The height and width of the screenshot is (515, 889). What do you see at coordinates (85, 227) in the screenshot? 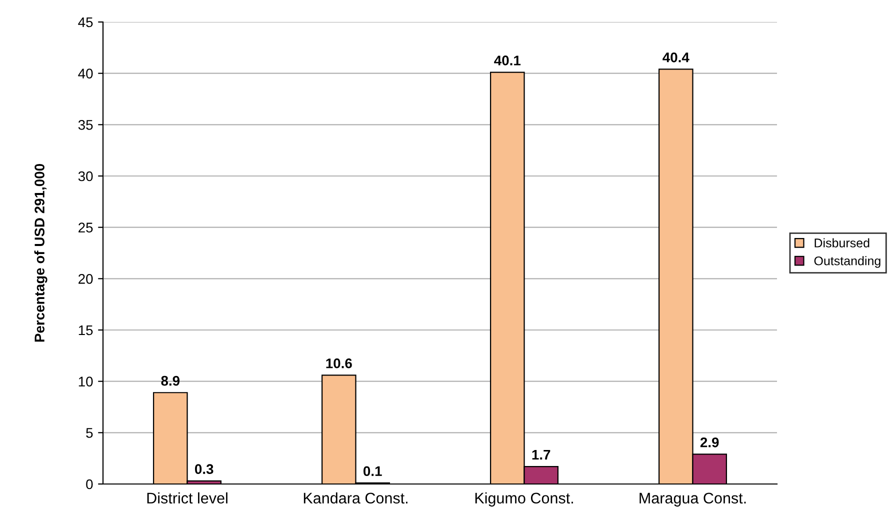
I see `y-tick-label: 25` at bounding box center [85, 227].